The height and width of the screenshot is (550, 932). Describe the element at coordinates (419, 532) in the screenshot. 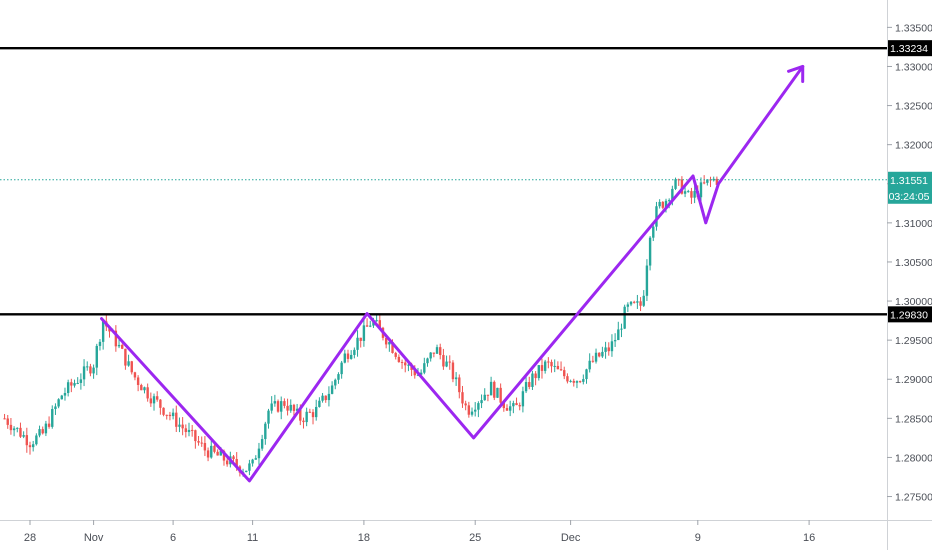

I see `time-axis: 28 Nov 6 11 18 25 Dec 9 16` at that location.